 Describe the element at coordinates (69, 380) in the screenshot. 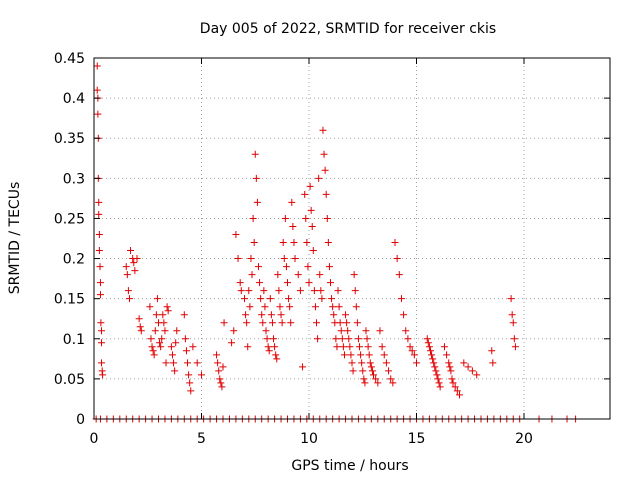

I see `y-tick-label: 0.05` at that location.